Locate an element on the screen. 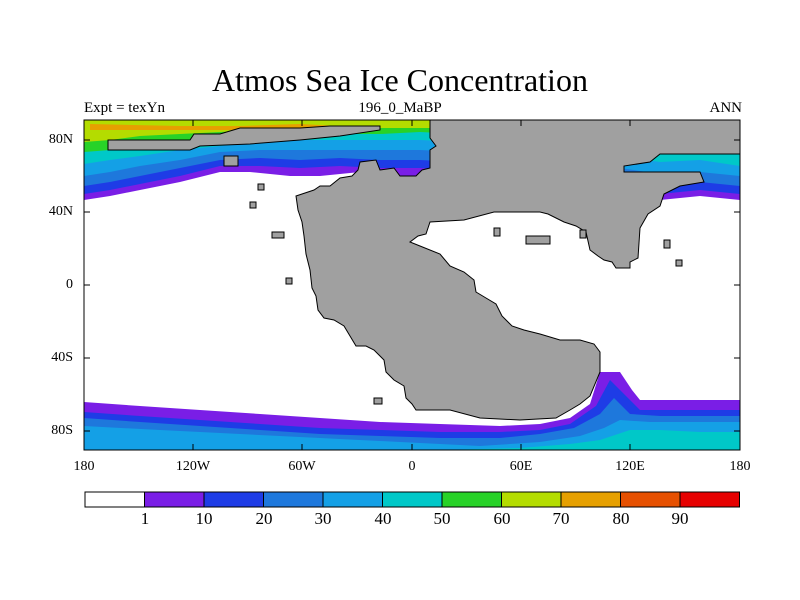 Image resolution: width=800 pixels, height=600 pixels. lon-label: 120E is located at coordinates (630, 466).